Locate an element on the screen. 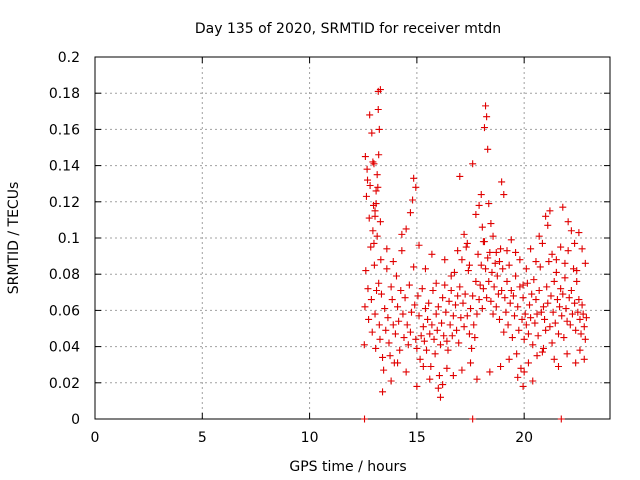 The height and width of the screenshot is (480, 640). y-tick-label: 0.04 is located at coordinates (64, 348).